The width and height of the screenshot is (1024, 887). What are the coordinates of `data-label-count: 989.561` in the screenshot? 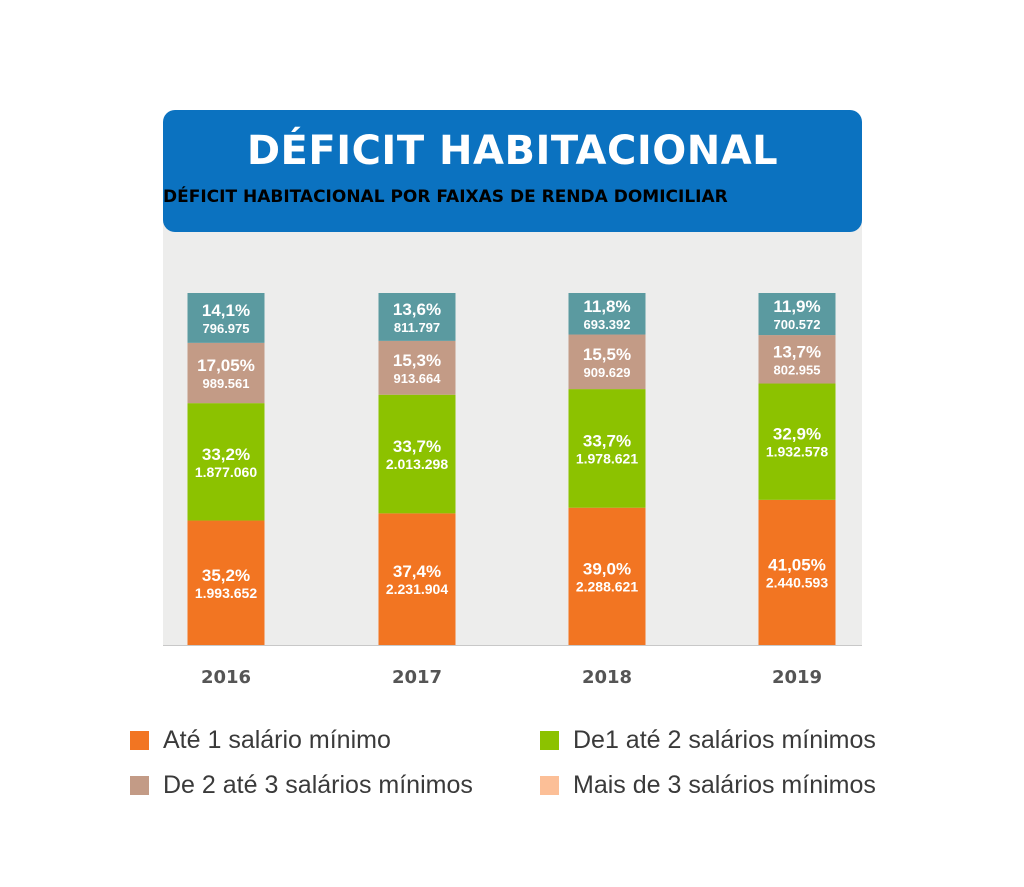 It's located at (226, 383).